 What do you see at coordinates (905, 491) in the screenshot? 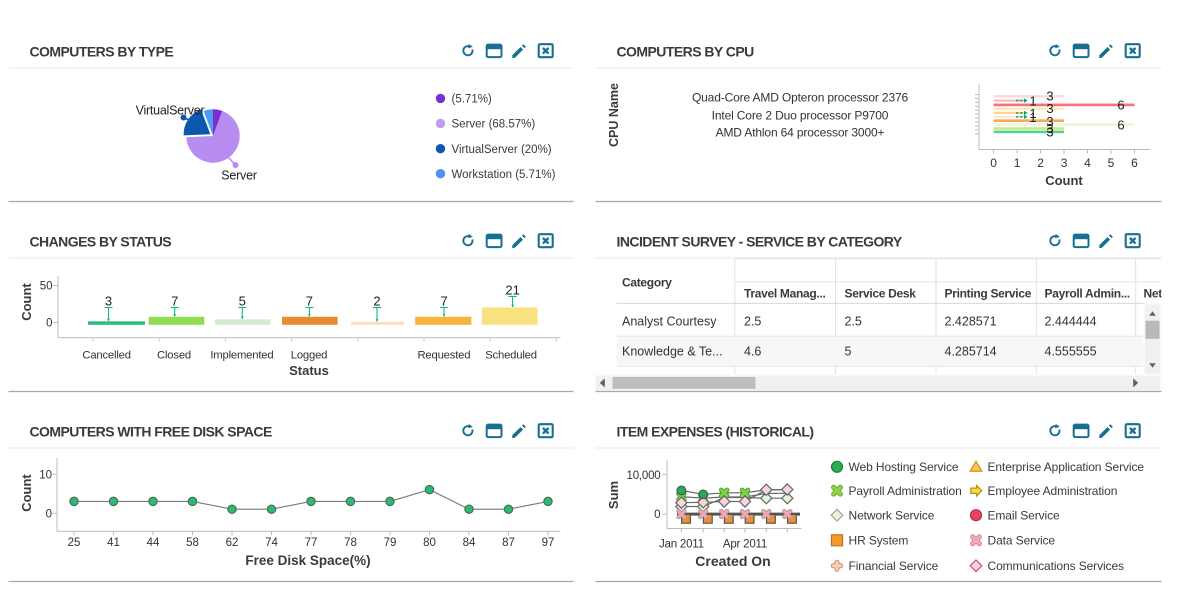
I see `svg-text: Payroll Administration` at bounding box center [905, 491].